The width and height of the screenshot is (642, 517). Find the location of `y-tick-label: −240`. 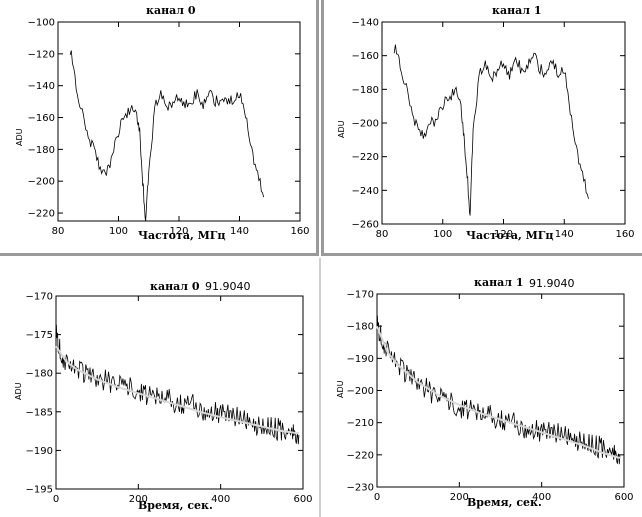

y-tick-label: −240 is located at coordinates (365, 191).